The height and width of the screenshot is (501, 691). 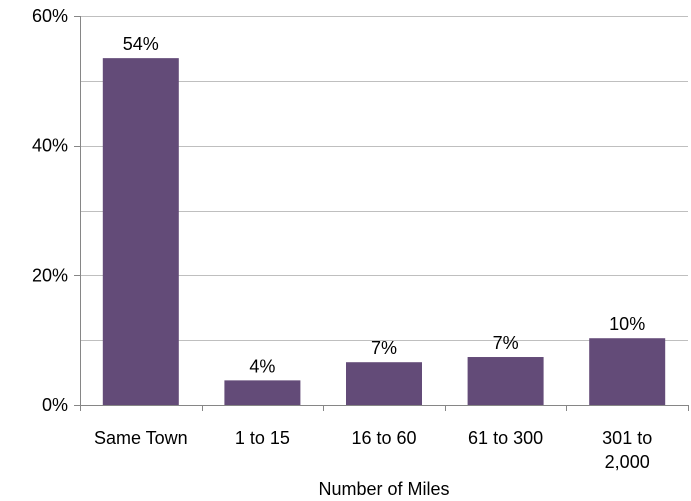 What do you see at coordinates (55, 405) in the screenshot?
I see `y-tick-label: 0%` at bounding box center [55, 405].